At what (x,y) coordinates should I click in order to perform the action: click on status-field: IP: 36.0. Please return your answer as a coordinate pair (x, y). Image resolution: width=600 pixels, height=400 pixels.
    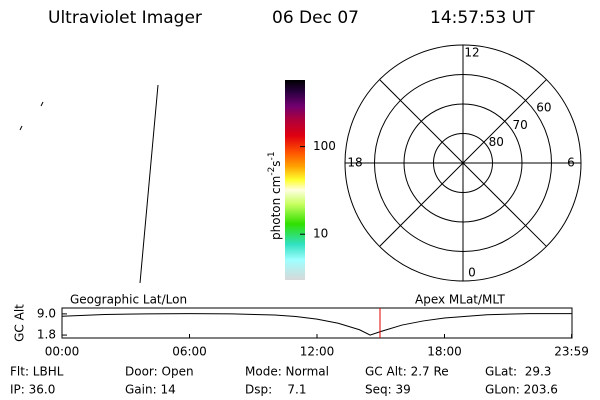
    Looking at the image, I should click on (32, 390).